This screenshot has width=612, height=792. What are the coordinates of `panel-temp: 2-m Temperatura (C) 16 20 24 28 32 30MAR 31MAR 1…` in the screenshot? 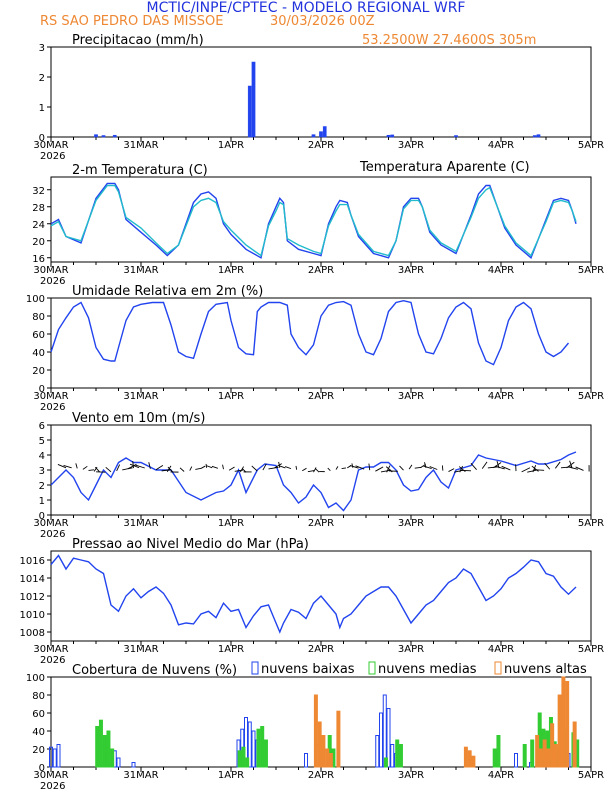 It's located at (318, 223).